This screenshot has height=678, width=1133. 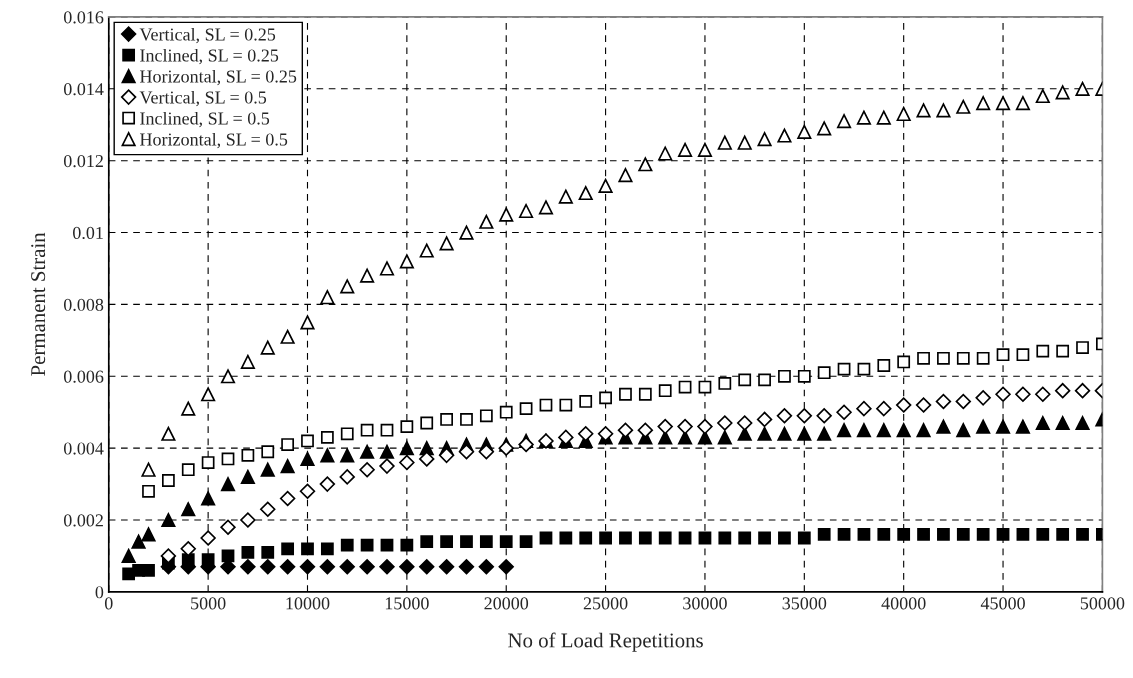 I want to click on x-tick-label: 30000, so click(x=705, y=603).